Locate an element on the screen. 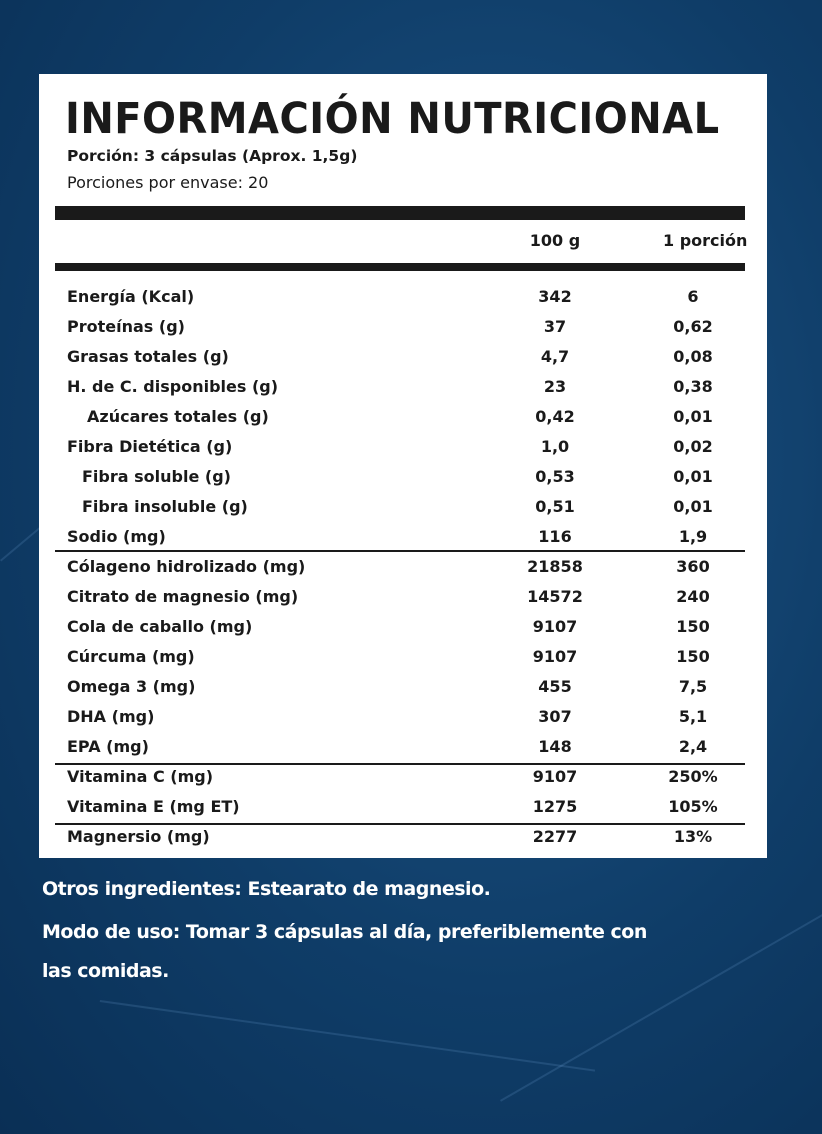 The height and width of the screenshot is (1134, 822). table-row: Cúrcuma (mg) 9107 150 is located at coordinates (400, 656).